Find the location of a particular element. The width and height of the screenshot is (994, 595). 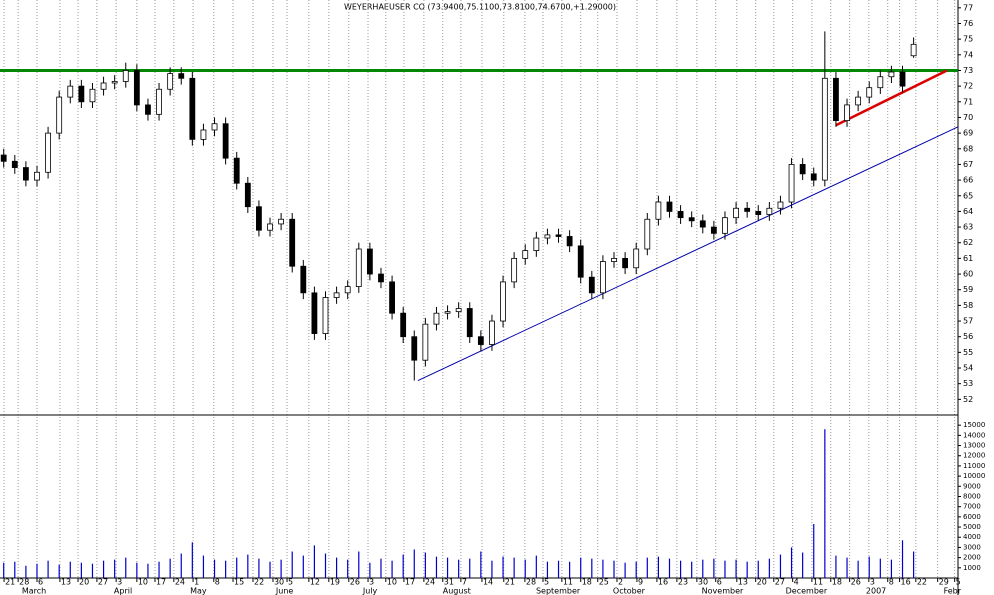

x-tick-label: 28 is located at coordinates (531, 582).